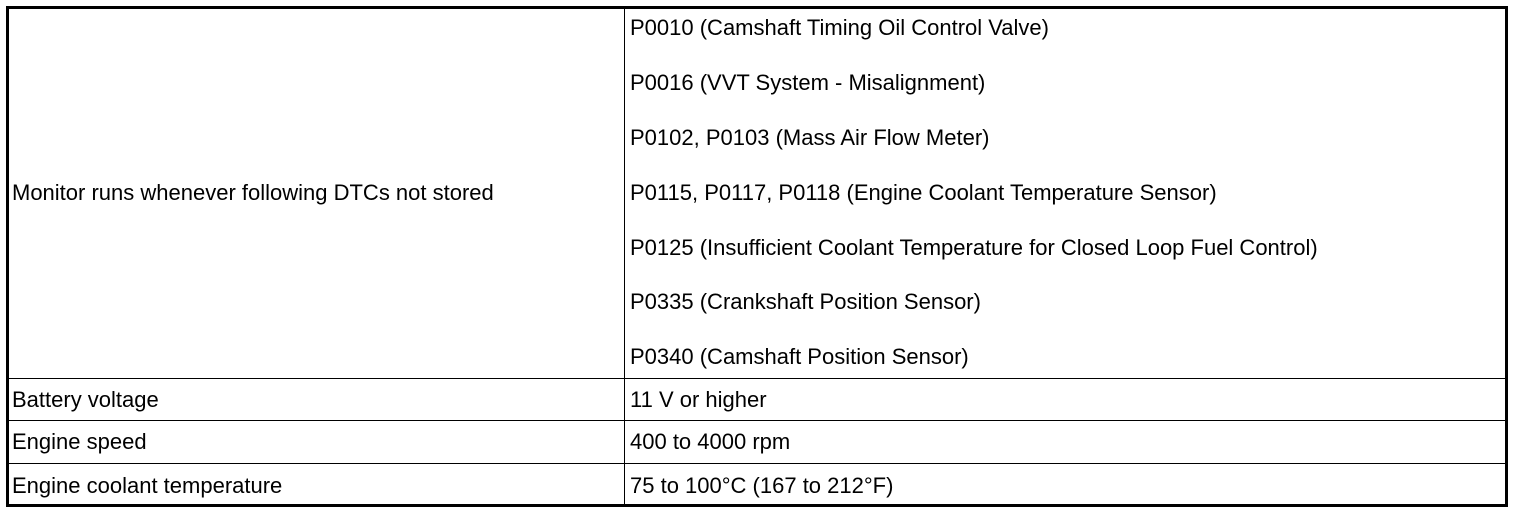 The image size is (1520, 512). What do you see at coordinates (147, 485) in the screenshot?
I see `condition-label: Engine coolant temperature` at bounding box center [147, 485].